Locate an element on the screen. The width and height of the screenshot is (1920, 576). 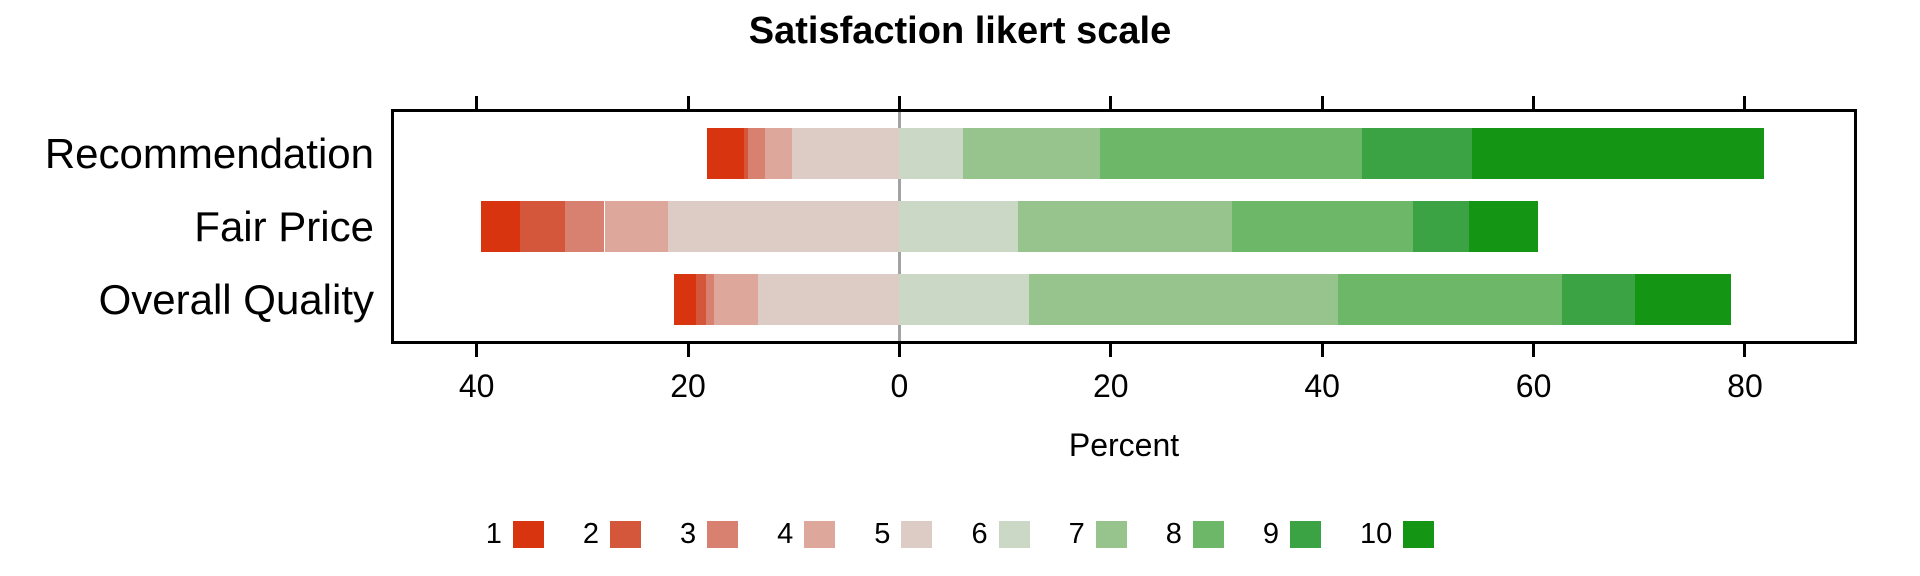
legend-item: 7 is located at coordinates (1098, 534).